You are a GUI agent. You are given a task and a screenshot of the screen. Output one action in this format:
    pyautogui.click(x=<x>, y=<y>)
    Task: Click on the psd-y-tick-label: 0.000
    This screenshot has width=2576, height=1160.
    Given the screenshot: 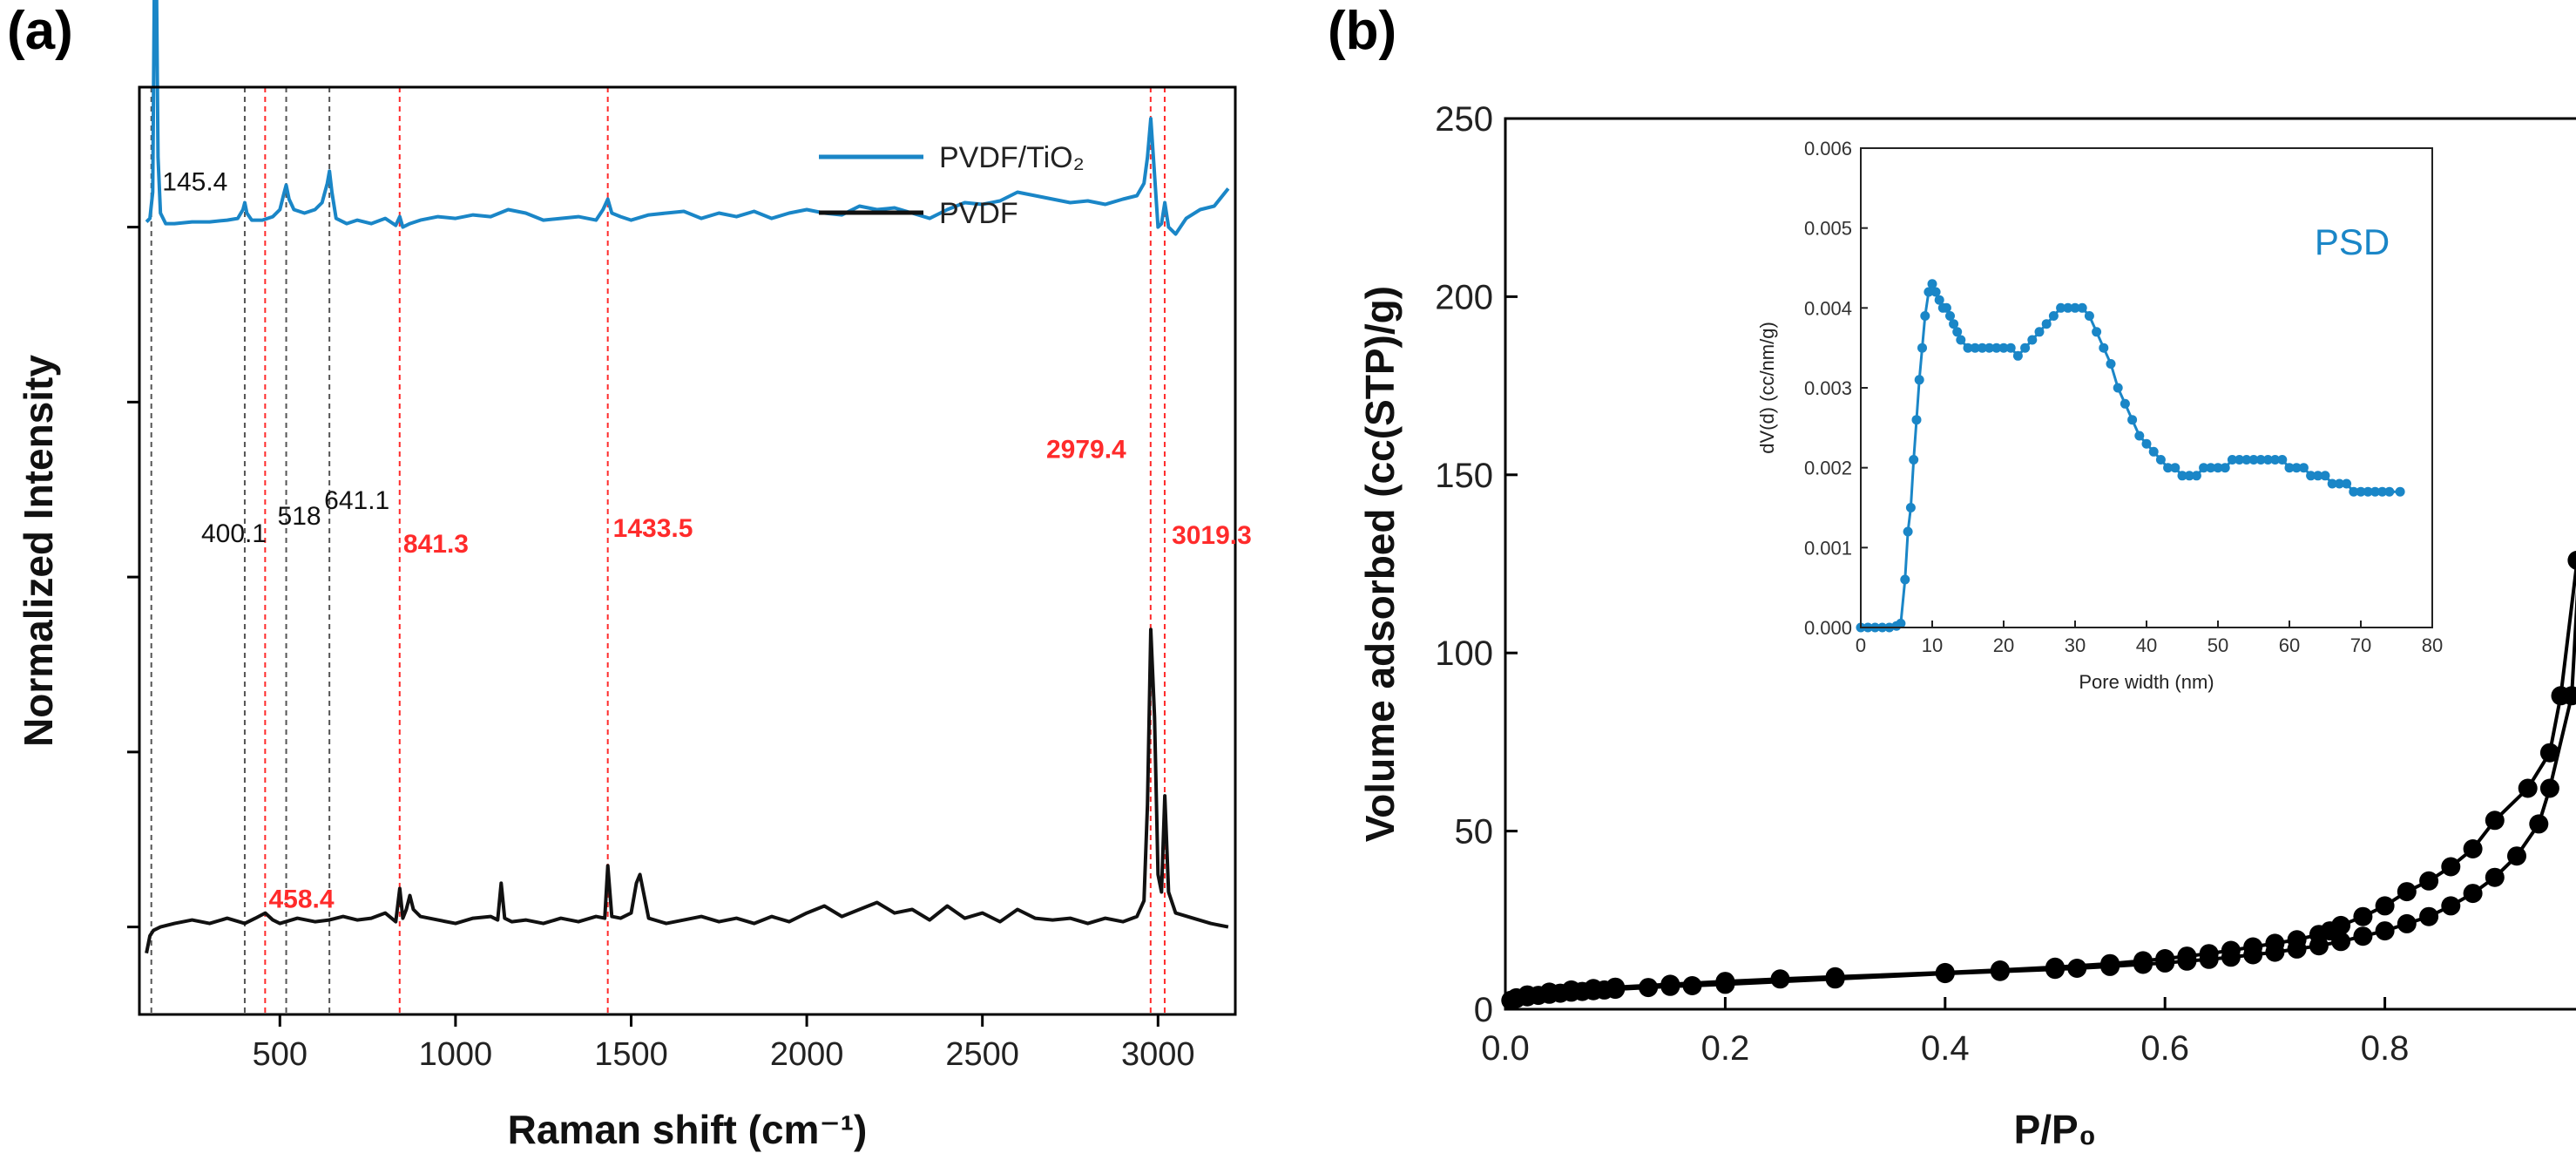 What is the action you would take?
    pyautogui.click(x=1828, y=628)
    